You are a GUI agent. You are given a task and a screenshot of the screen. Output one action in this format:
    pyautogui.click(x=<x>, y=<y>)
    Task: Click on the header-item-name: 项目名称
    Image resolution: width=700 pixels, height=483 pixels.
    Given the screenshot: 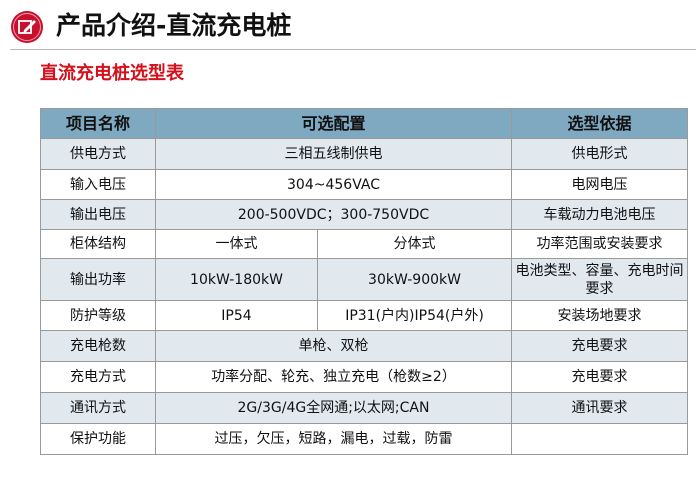 What is the action you would take?
    pyautogui.click(x=98, y=123)
    